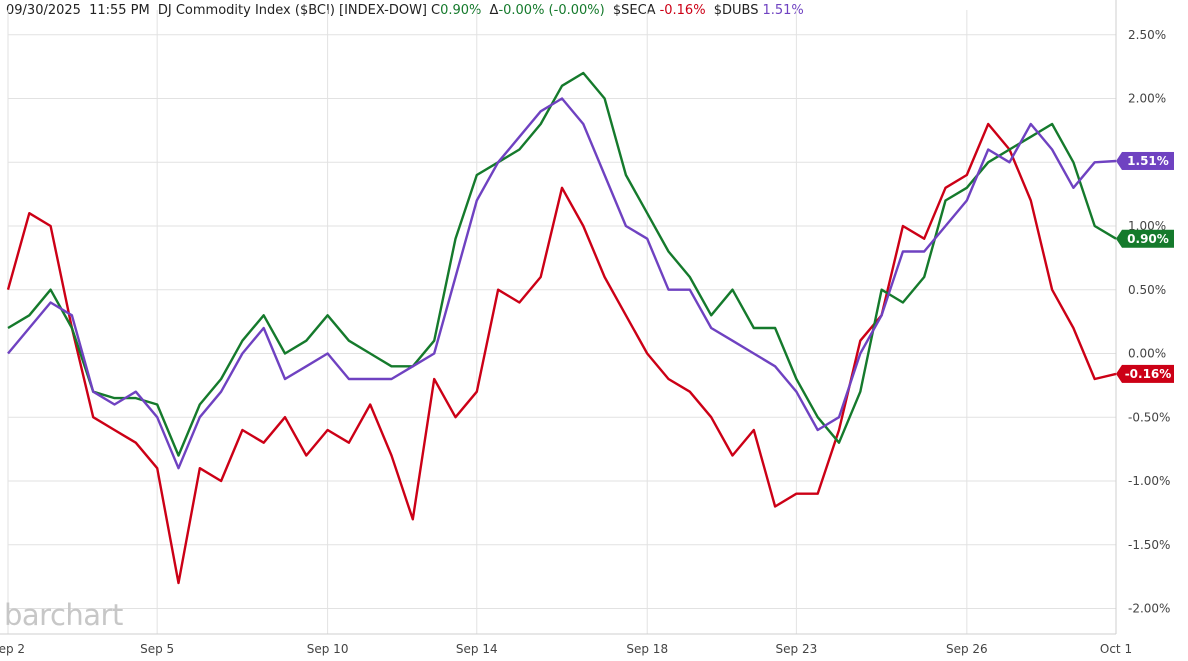  I want to click on x-tick-label: Sep 2, so click(12, 649).